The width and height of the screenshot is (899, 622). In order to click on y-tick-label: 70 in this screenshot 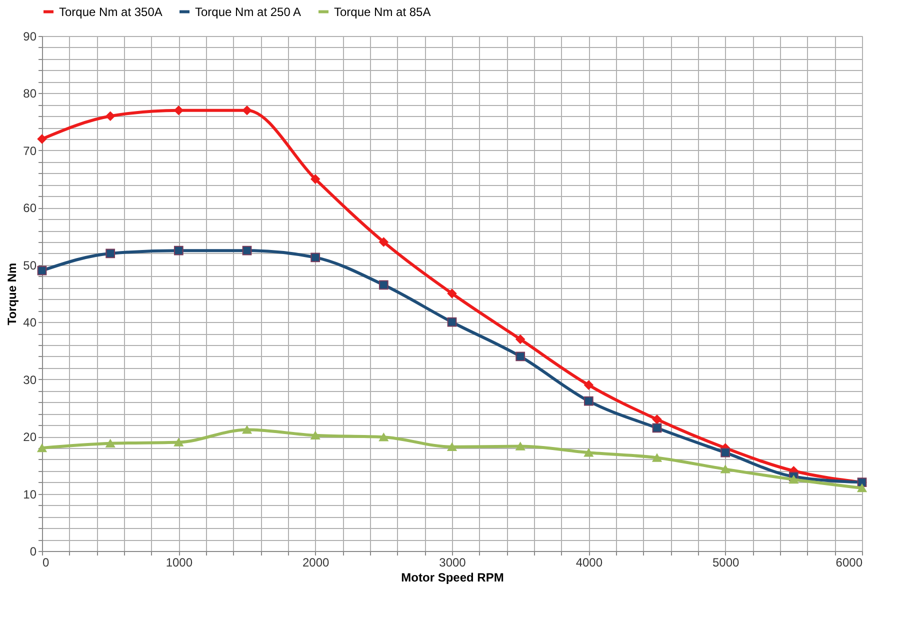, I will do `click(30, 151)`.